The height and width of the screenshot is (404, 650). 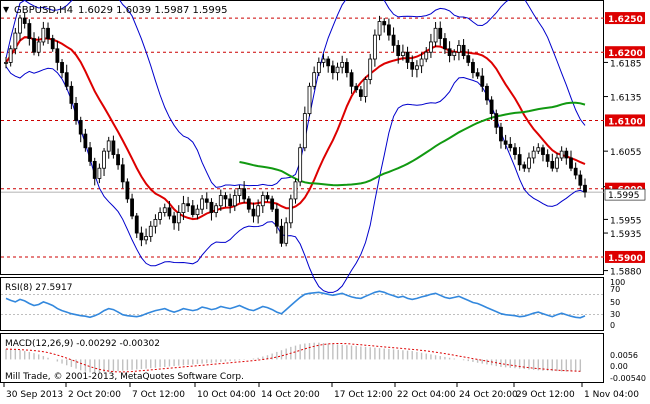 I want to click on chart-menu-icon: ▼, so click(x=6, y=9).